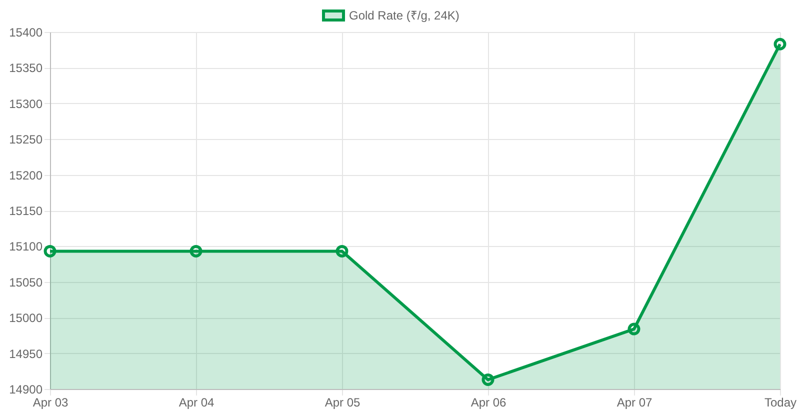 The width and height of the screenshot is (800, 420). I want to click on legend-label: Gold Rate (₹/g, 24K), so click(404, 15).